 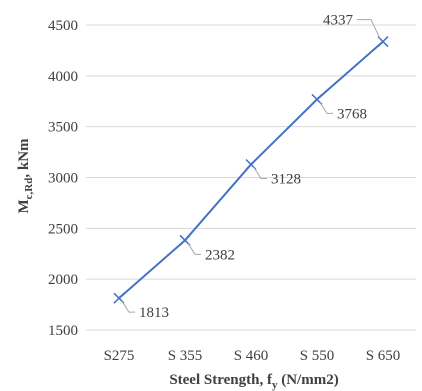 I want to click on data-label: 4337, so click(x=352, y=26).